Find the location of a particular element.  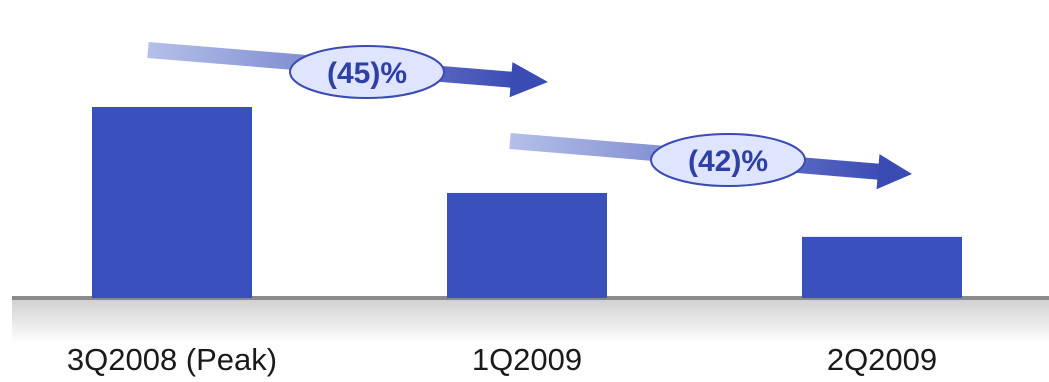

change-badge-label: (45)% is located at coordinates (367, 73).